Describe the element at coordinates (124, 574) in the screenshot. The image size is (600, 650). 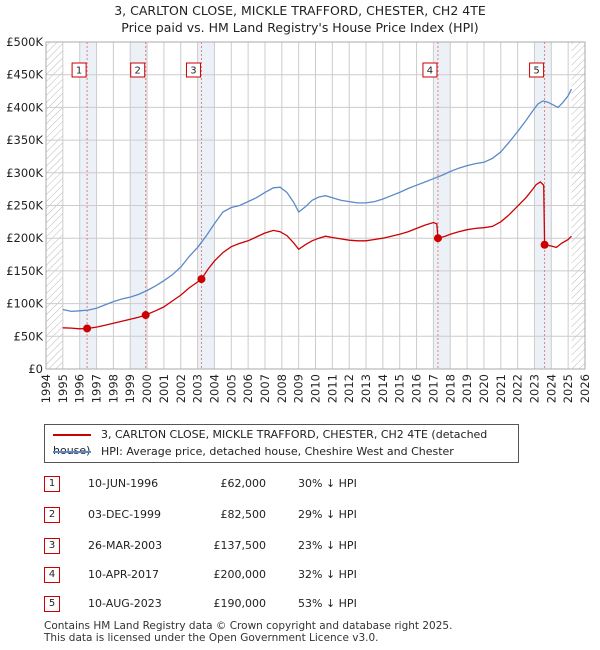
I see `sale-date: 10-APR-2017` at that location.